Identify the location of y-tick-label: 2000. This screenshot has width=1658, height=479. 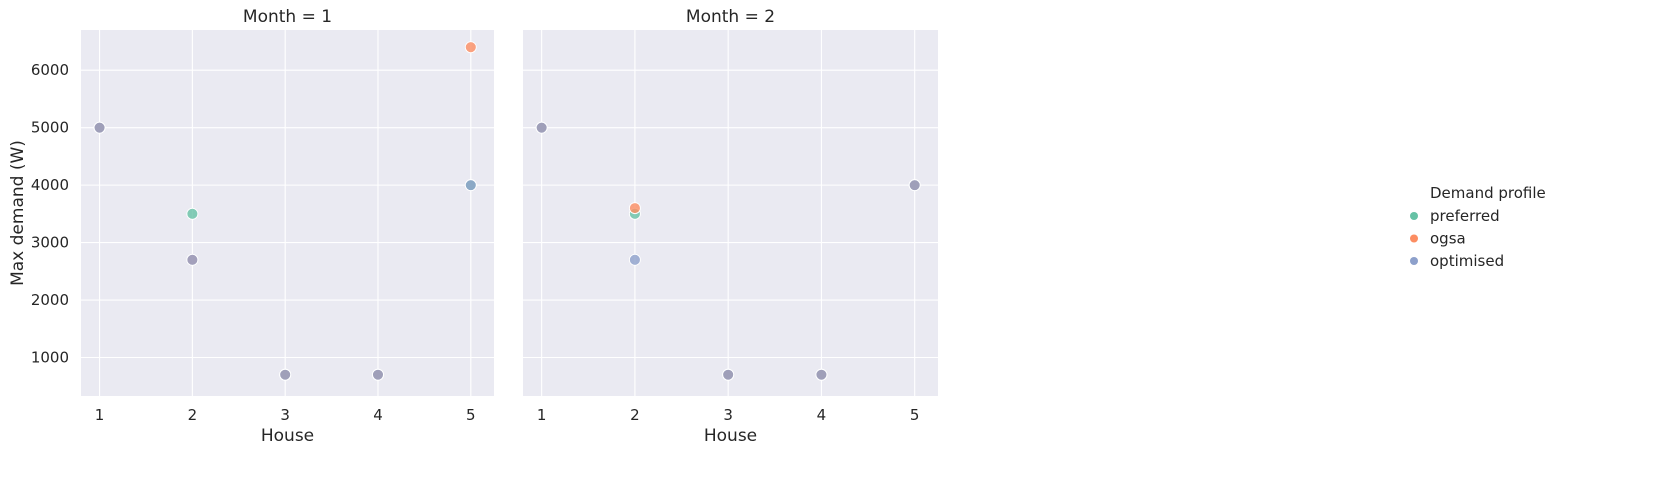
(50, 300).